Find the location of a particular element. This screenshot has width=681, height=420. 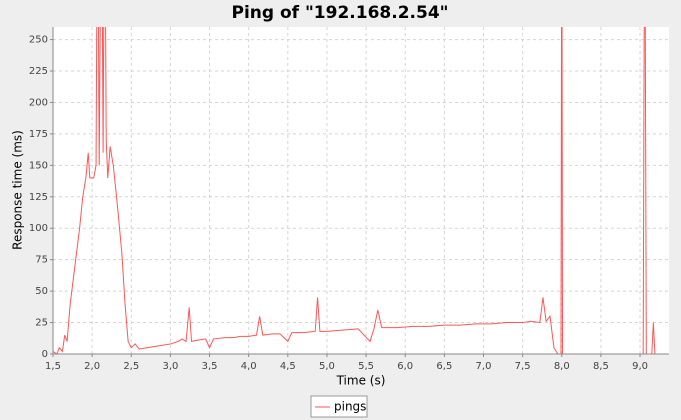

y-tick-label: 225 is located at coordinates (38, 71).